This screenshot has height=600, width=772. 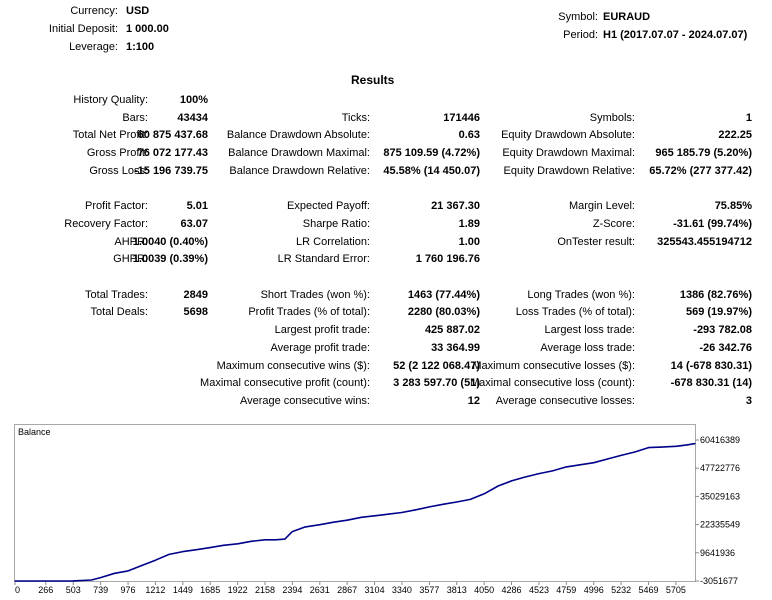 I want to click on x-tick-label: 0, so click(x=17, y=590).